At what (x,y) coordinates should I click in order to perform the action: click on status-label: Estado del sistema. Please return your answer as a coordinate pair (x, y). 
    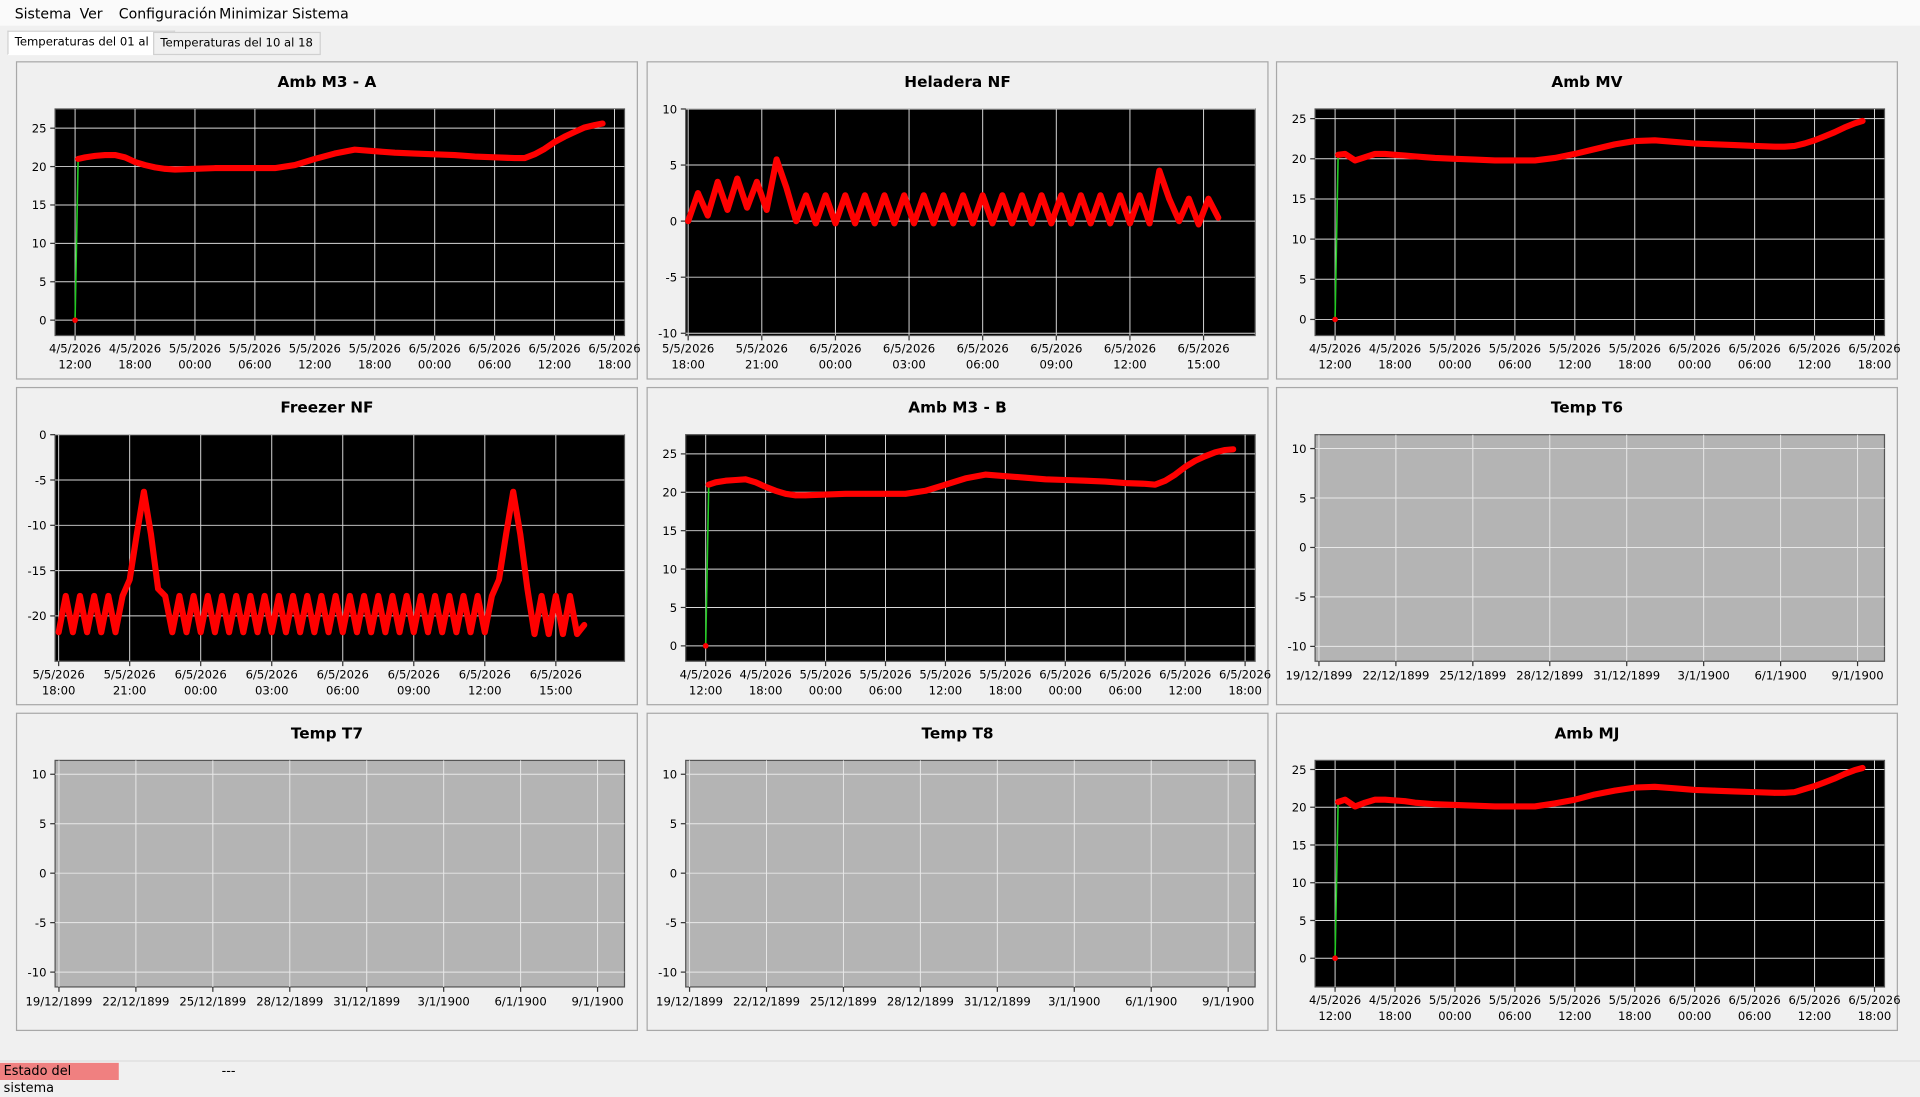
    Looking at the image, I should click on (59, 1079).